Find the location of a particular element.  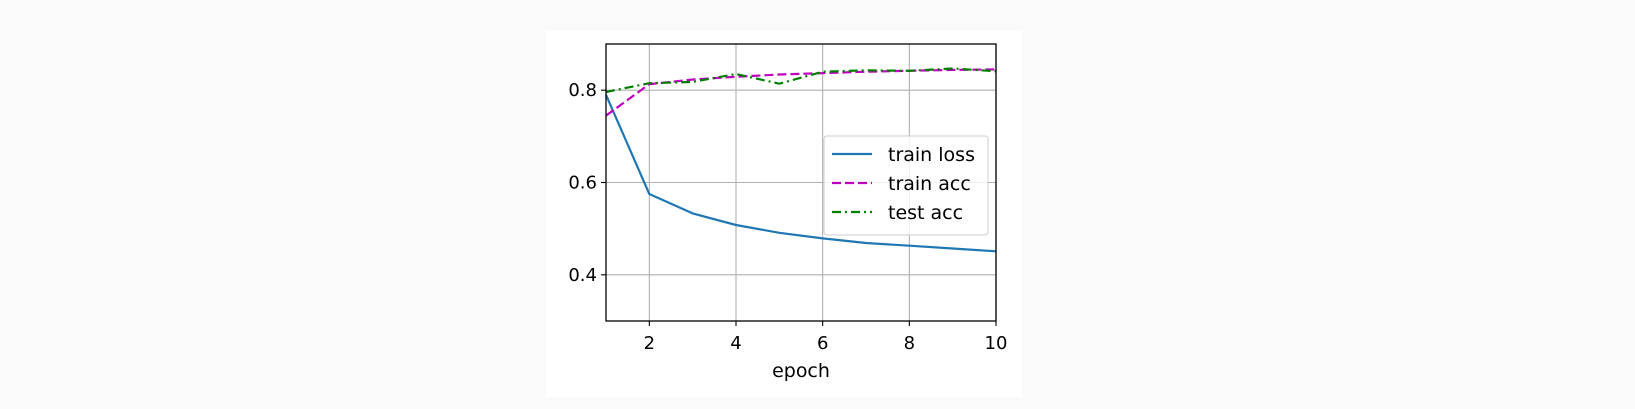

y-tick-label: 0.6 is located at coordinates (582, 183).